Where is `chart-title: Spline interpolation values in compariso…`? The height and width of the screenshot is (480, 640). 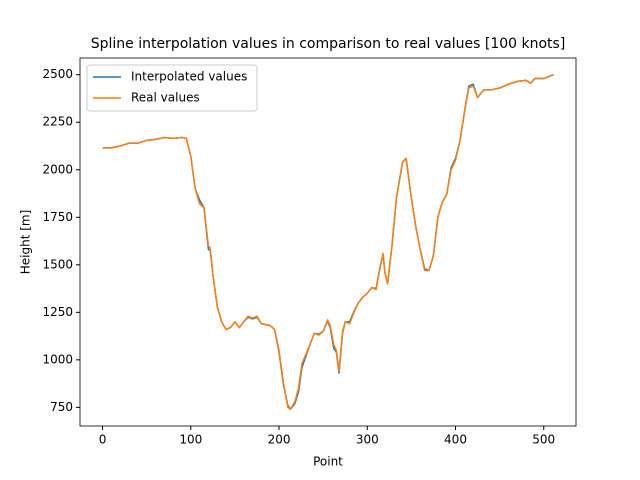
chart-title: Spline interpolation values in compariso… is located at coordinates (328, 44).